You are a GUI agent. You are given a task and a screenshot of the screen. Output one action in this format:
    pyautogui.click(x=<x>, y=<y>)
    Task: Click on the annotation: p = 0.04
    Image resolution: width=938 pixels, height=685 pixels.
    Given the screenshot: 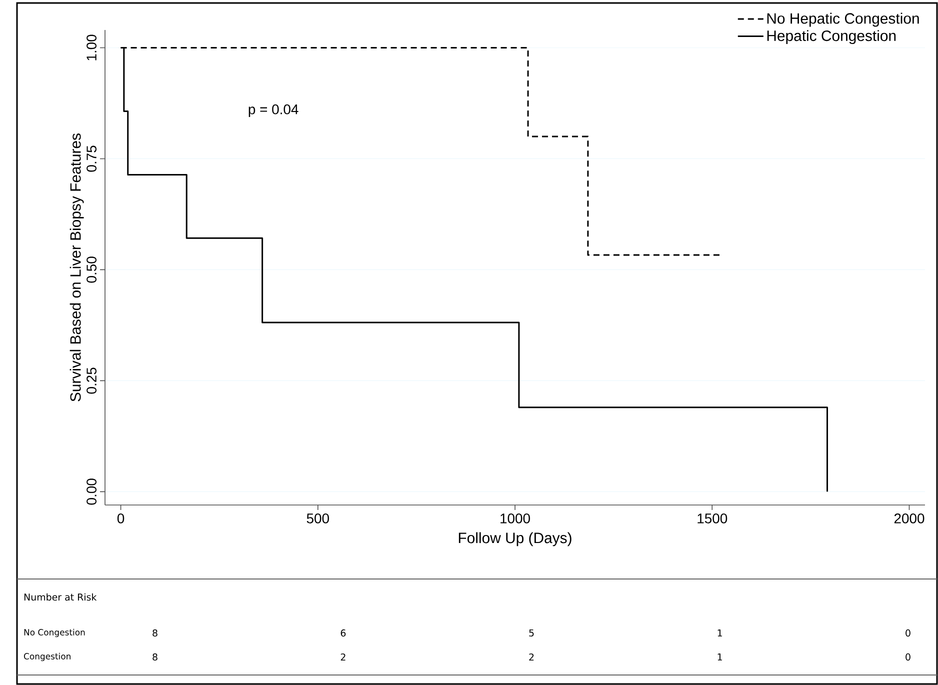 What is the action you would take?
    pyautogui.click(x=273, y=111)
    